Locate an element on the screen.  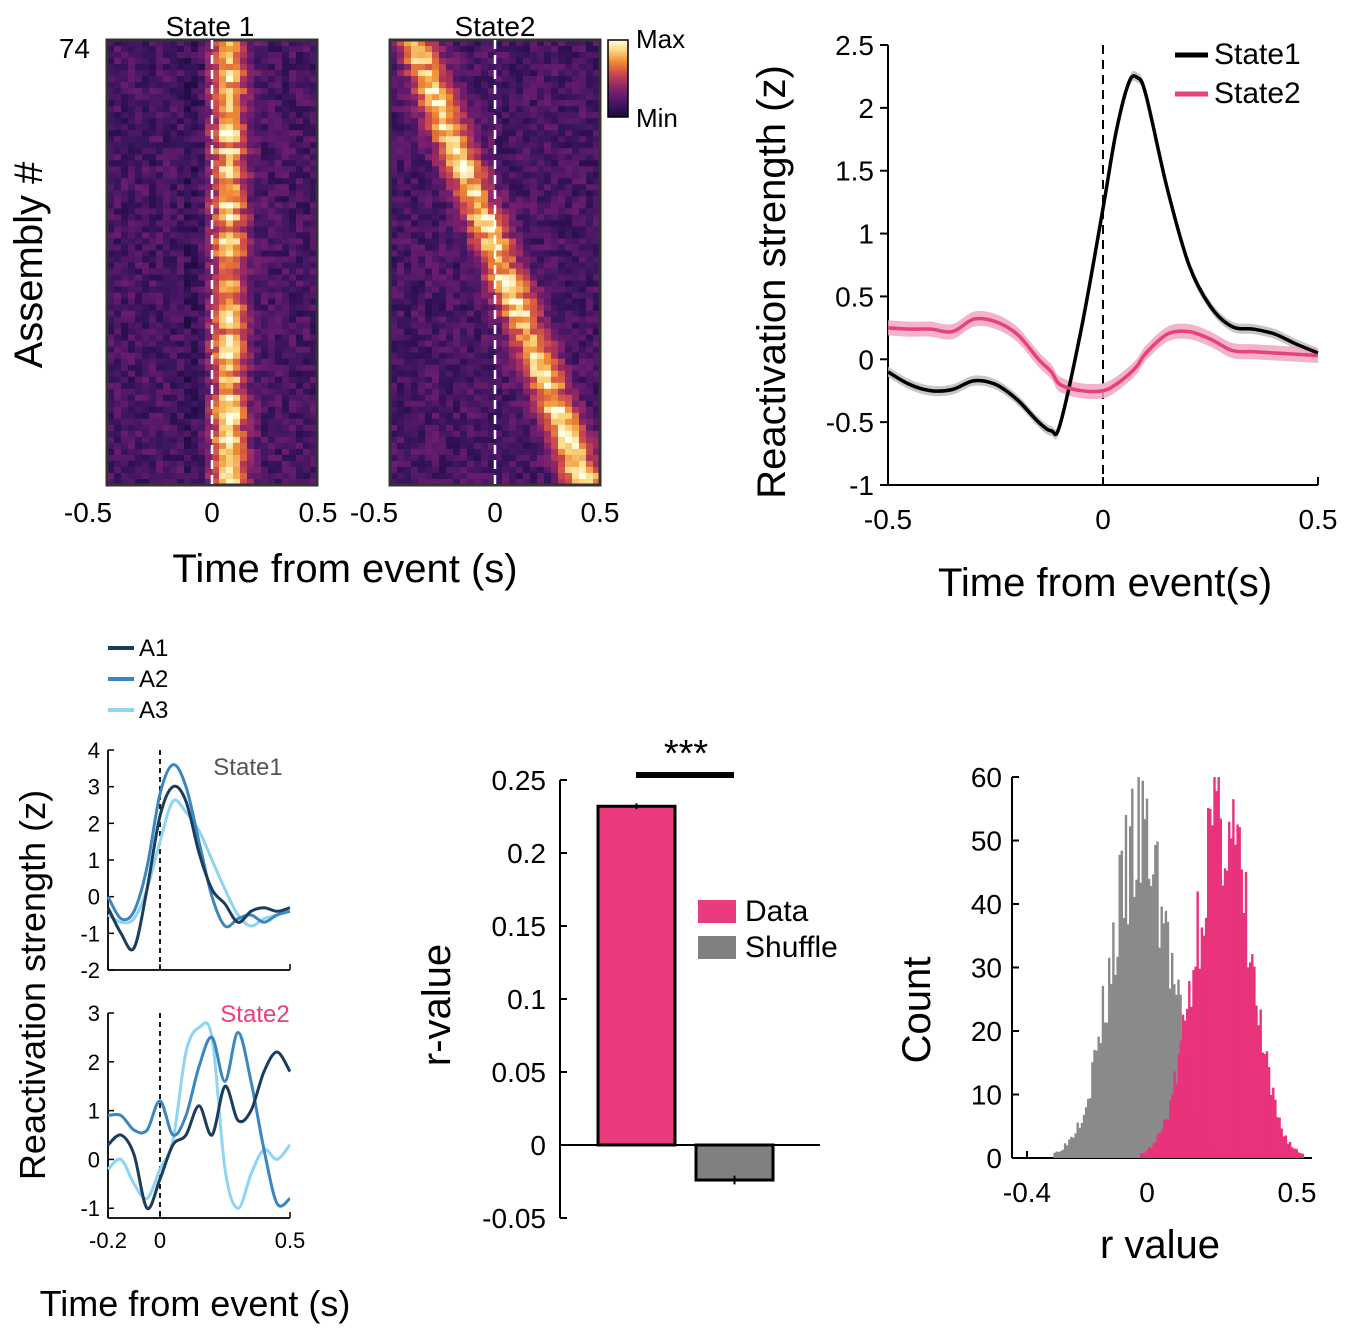
hist-bin-Shuffle is located at coordinates (1142, 969).